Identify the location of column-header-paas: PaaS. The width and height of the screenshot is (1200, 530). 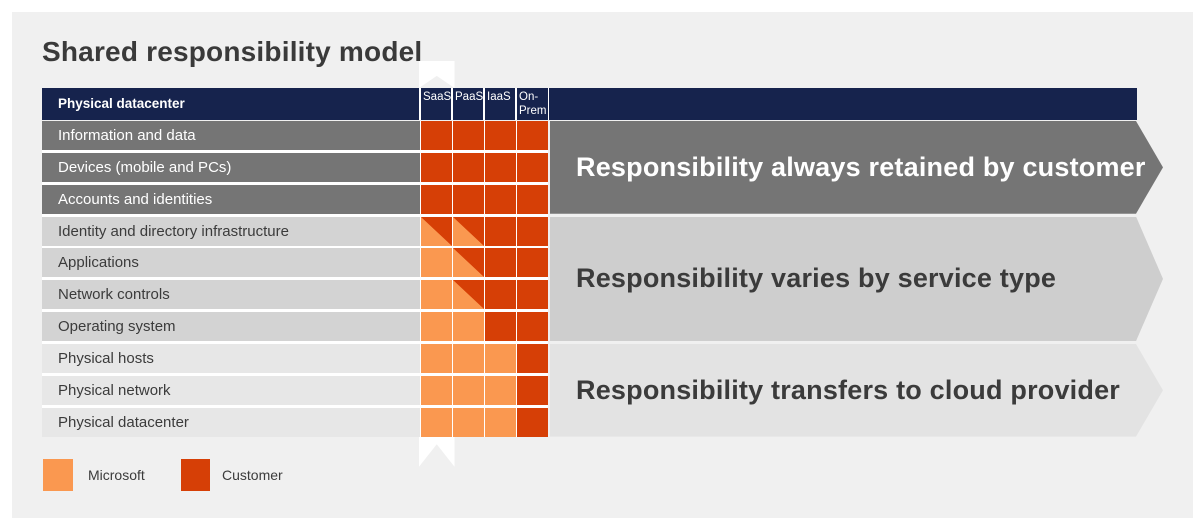
(469, 97).